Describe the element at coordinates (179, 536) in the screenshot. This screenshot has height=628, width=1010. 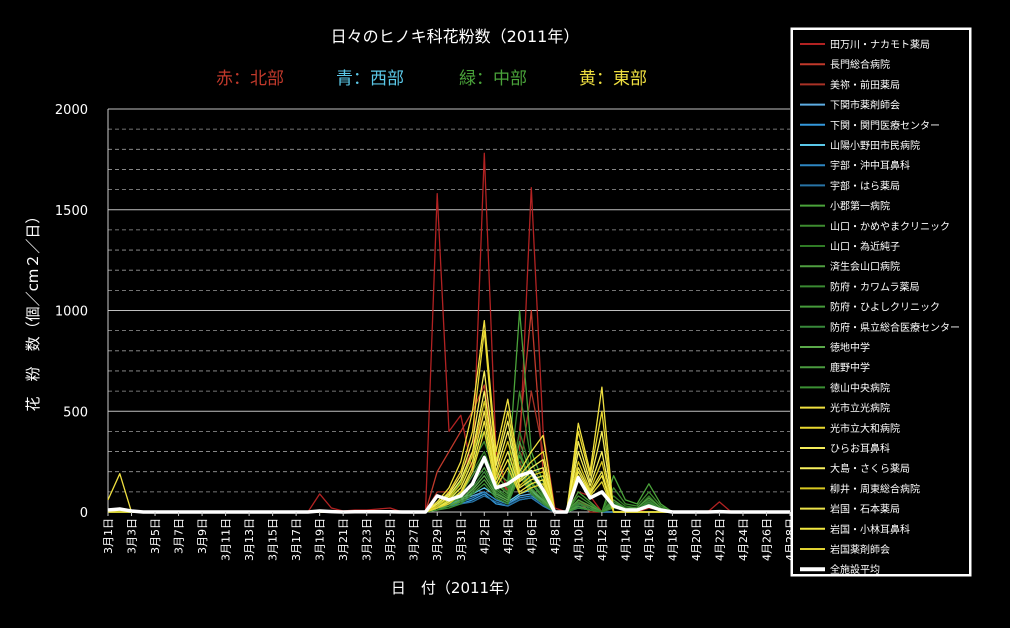
I see `x-tick-label: 3月7日` at that location.